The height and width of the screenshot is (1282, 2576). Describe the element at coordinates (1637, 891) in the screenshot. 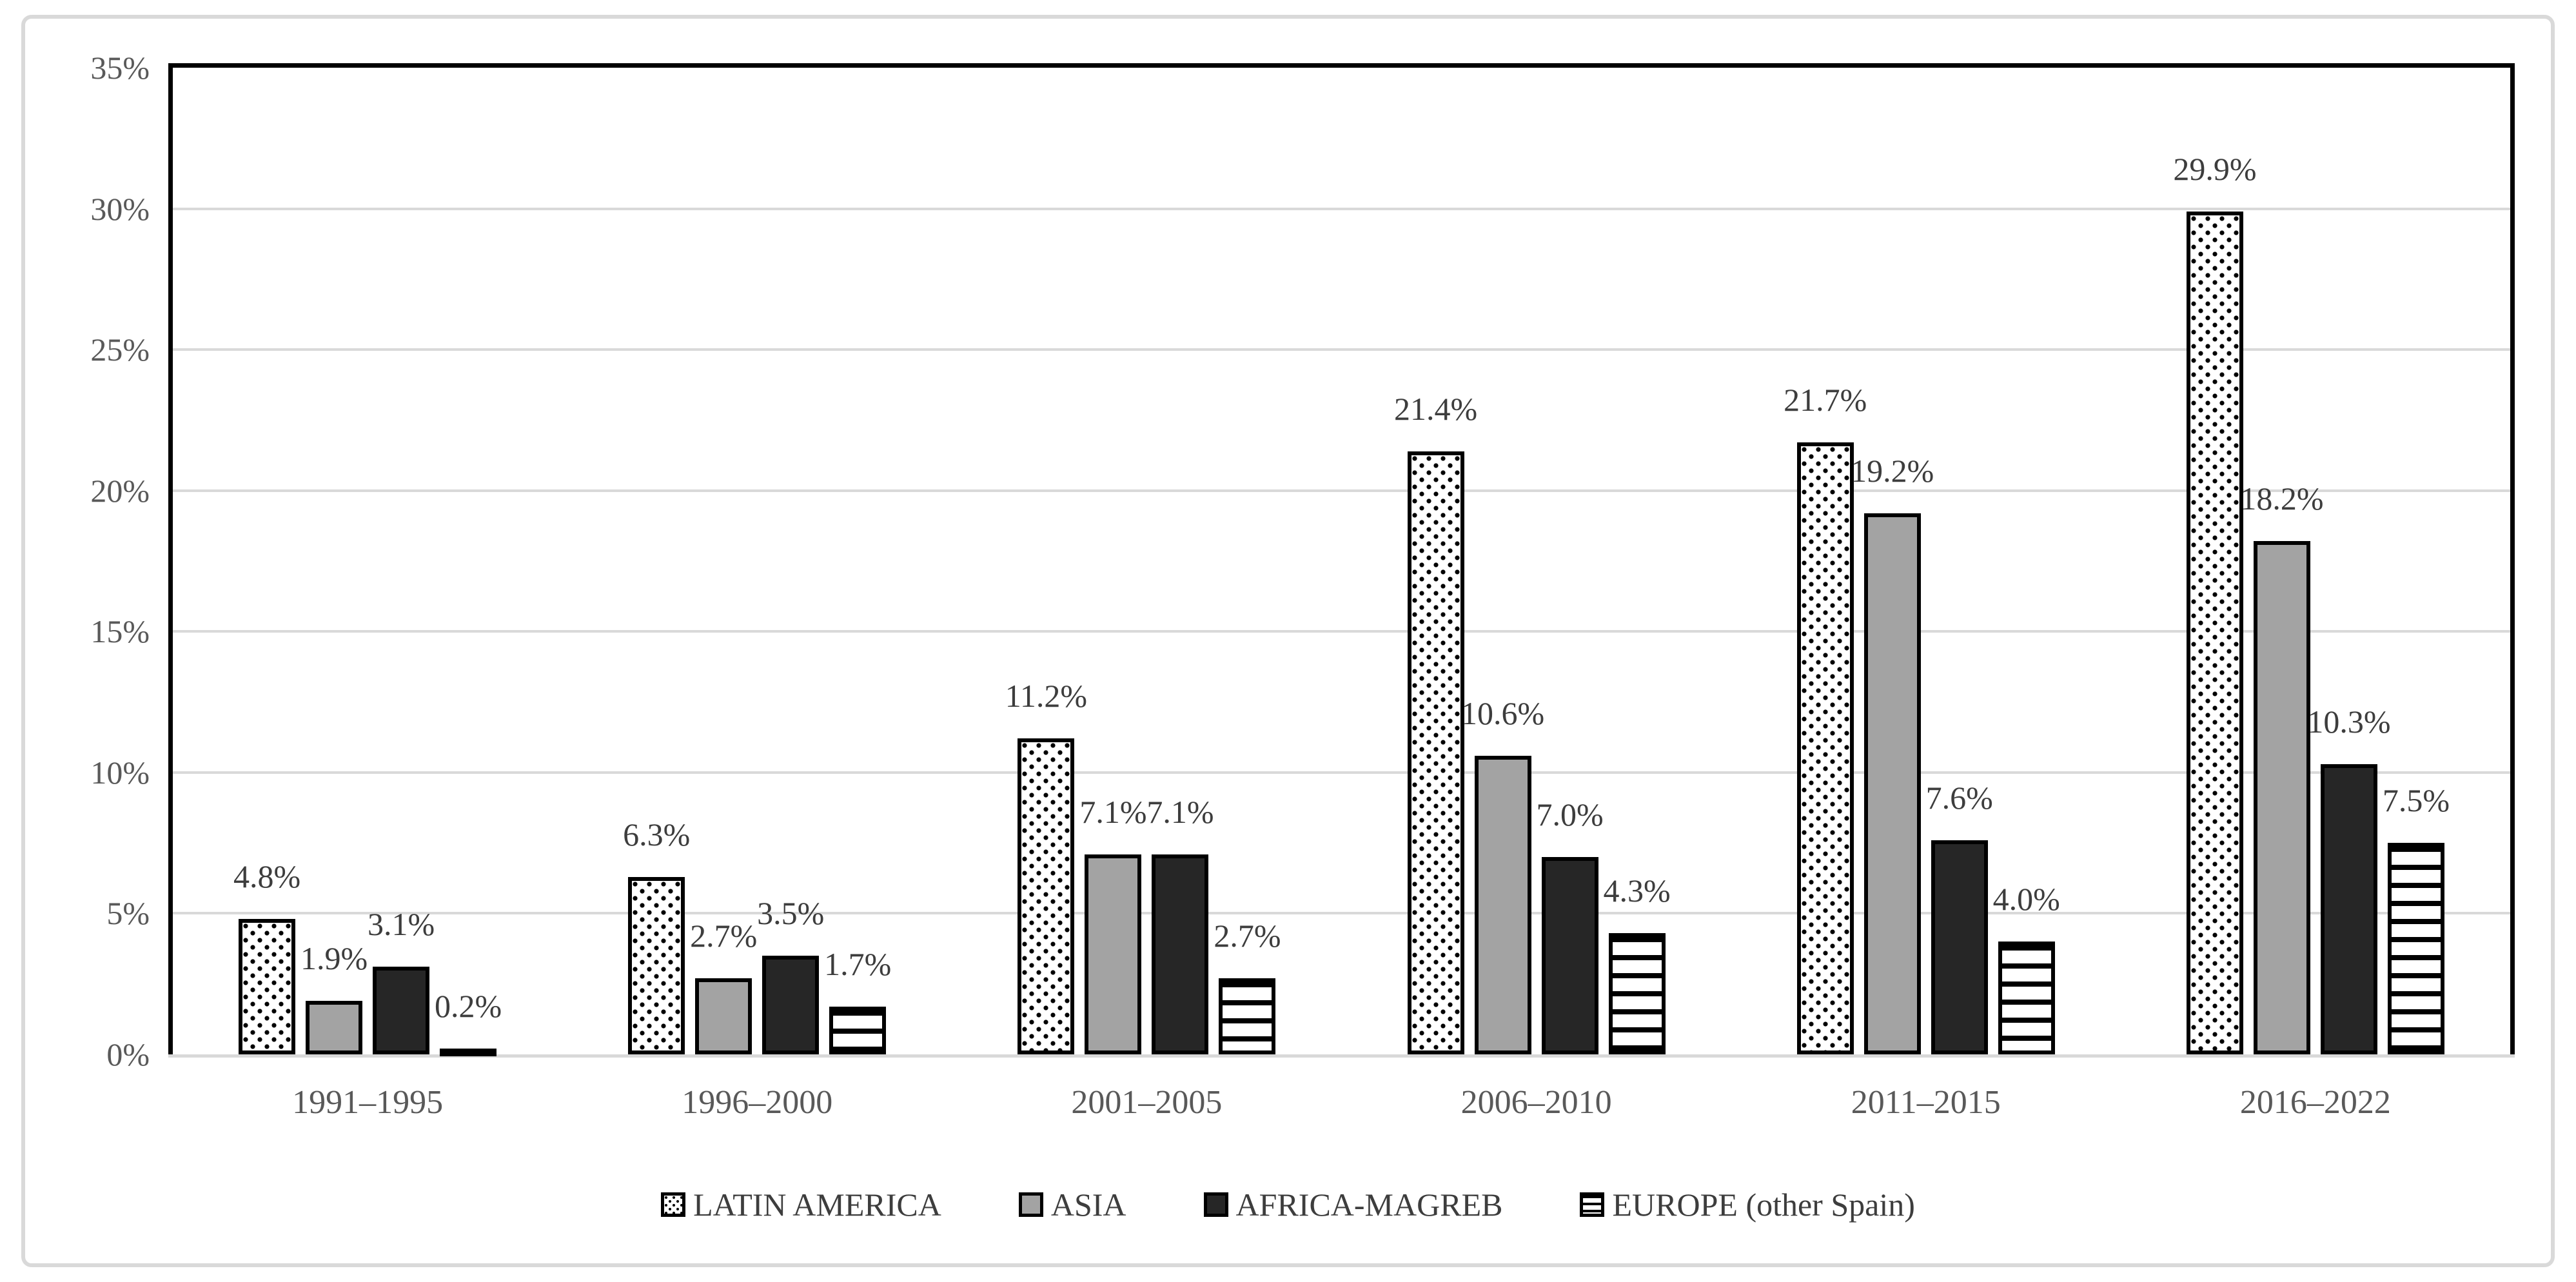

I see `data-label: 4.3%` at that location.